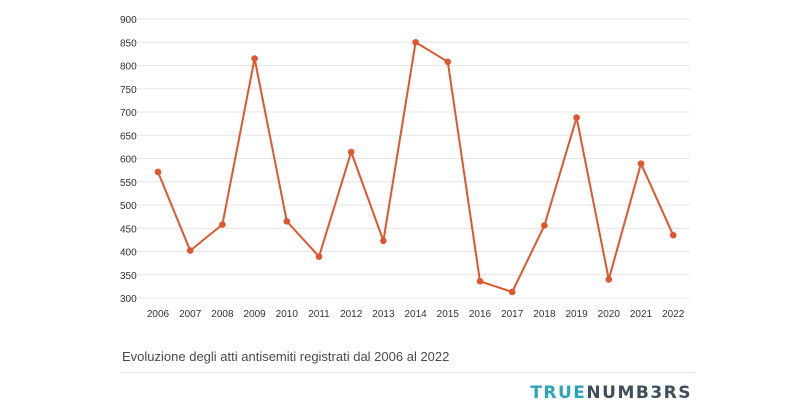  I want to click on x-tick-label: 2012, so click(351, 314).